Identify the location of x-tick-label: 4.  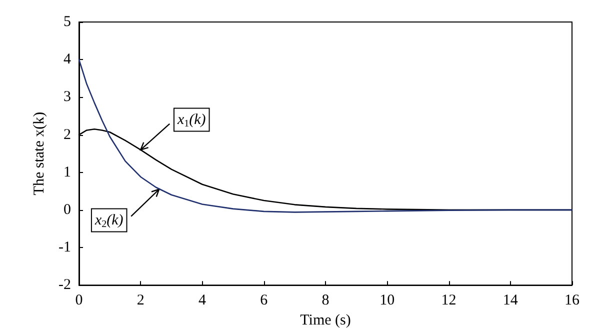
(202, 300).